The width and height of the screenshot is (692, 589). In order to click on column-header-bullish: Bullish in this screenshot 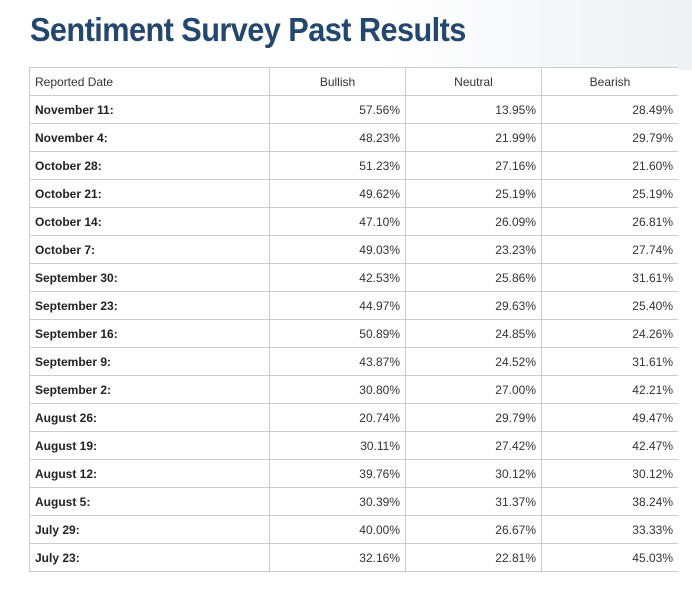, I will do `click(337, 81)`.